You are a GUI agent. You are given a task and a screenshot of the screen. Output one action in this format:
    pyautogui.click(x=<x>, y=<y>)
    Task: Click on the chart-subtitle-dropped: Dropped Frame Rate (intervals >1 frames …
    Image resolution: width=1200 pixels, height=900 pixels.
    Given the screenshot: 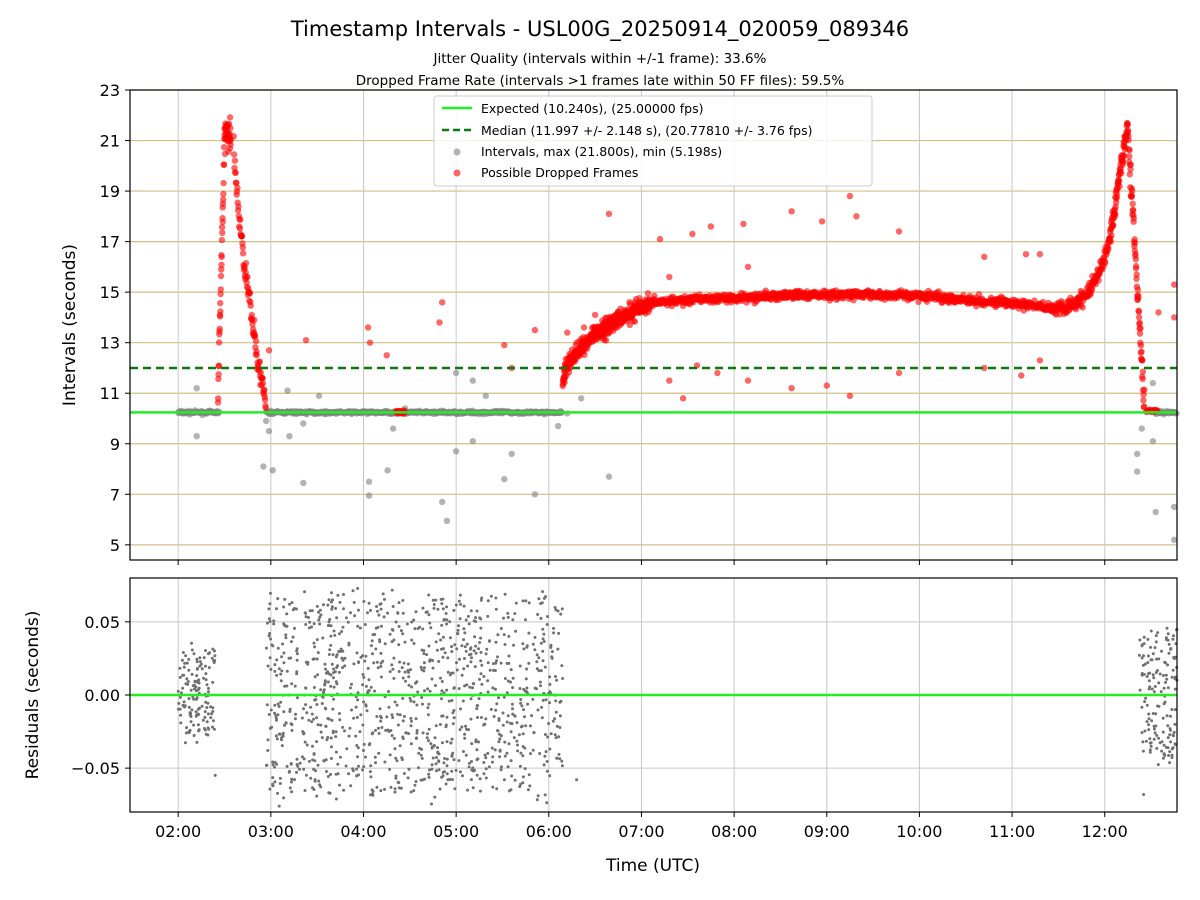 What is the action you would take?
    pyautogui.click(x=600, y=81)
    